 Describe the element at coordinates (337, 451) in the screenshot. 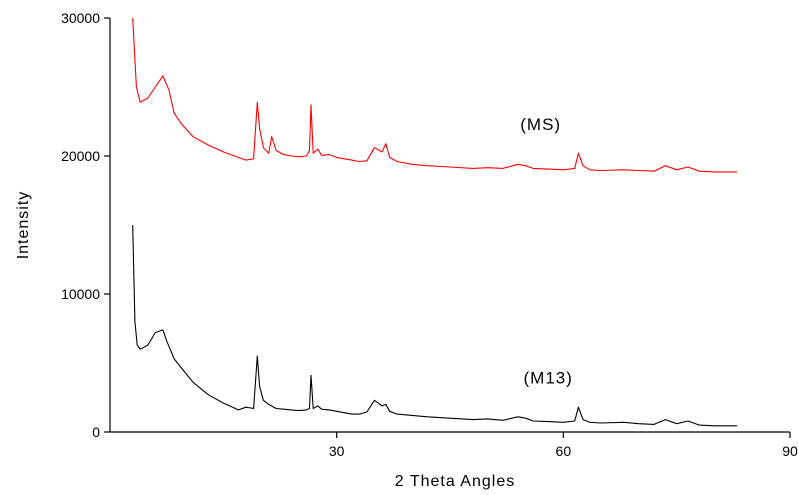

I see `x-tick-label: 30` at that location.